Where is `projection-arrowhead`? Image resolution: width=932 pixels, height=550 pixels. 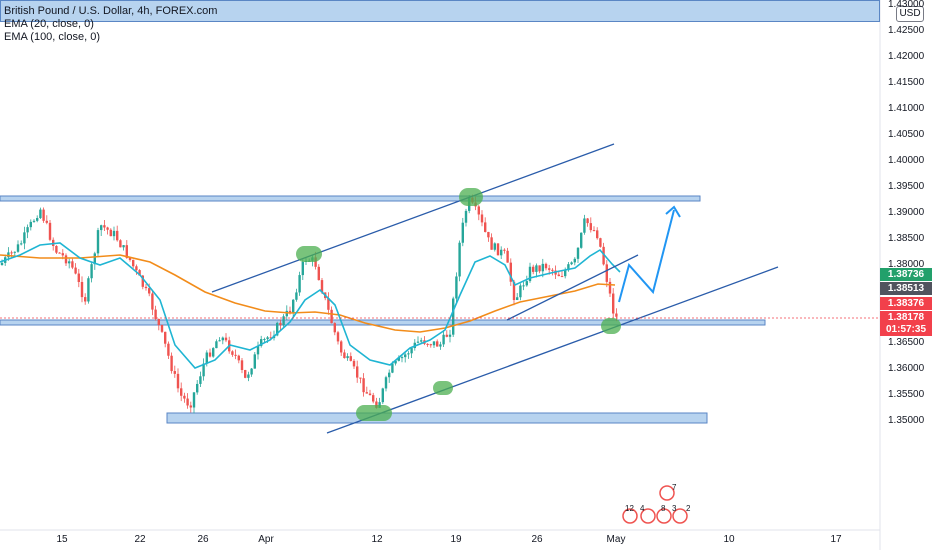
projection-arrowhead is located at coordinates (673, 211).